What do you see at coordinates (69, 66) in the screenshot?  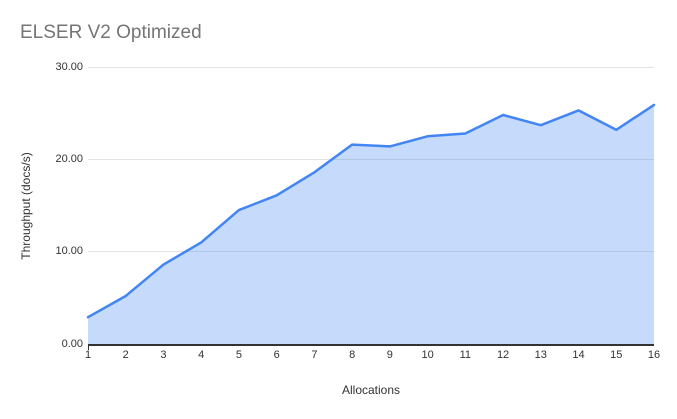 I see `y-axis-tick-label: 30.00` at bounding box center [69, 66].